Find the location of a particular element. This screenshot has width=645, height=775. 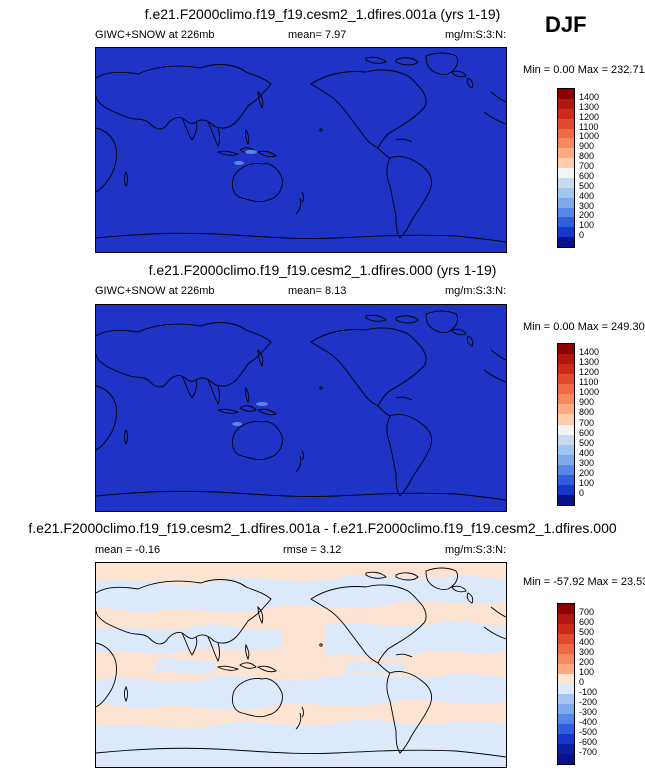

panel1-mean-label: mean= 7.97 is located at coordinates (317, 35).